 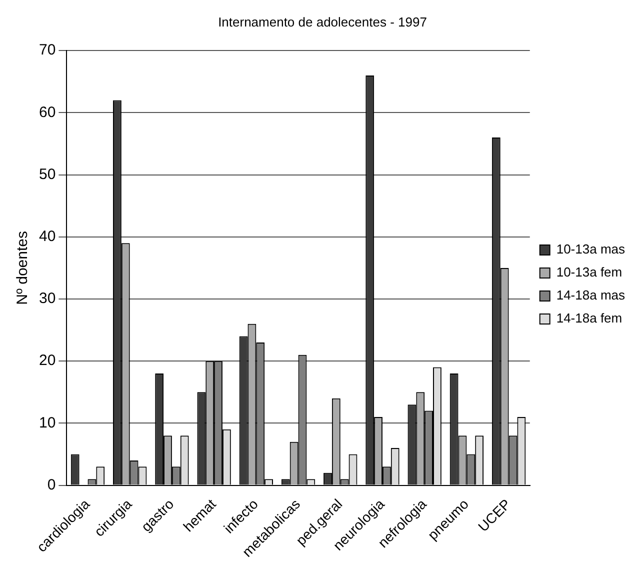 What do you see at coordinates (591, 249) in the screenshot?
I see `legend-label: 10-13a mas` at bounding box center [591, 249].